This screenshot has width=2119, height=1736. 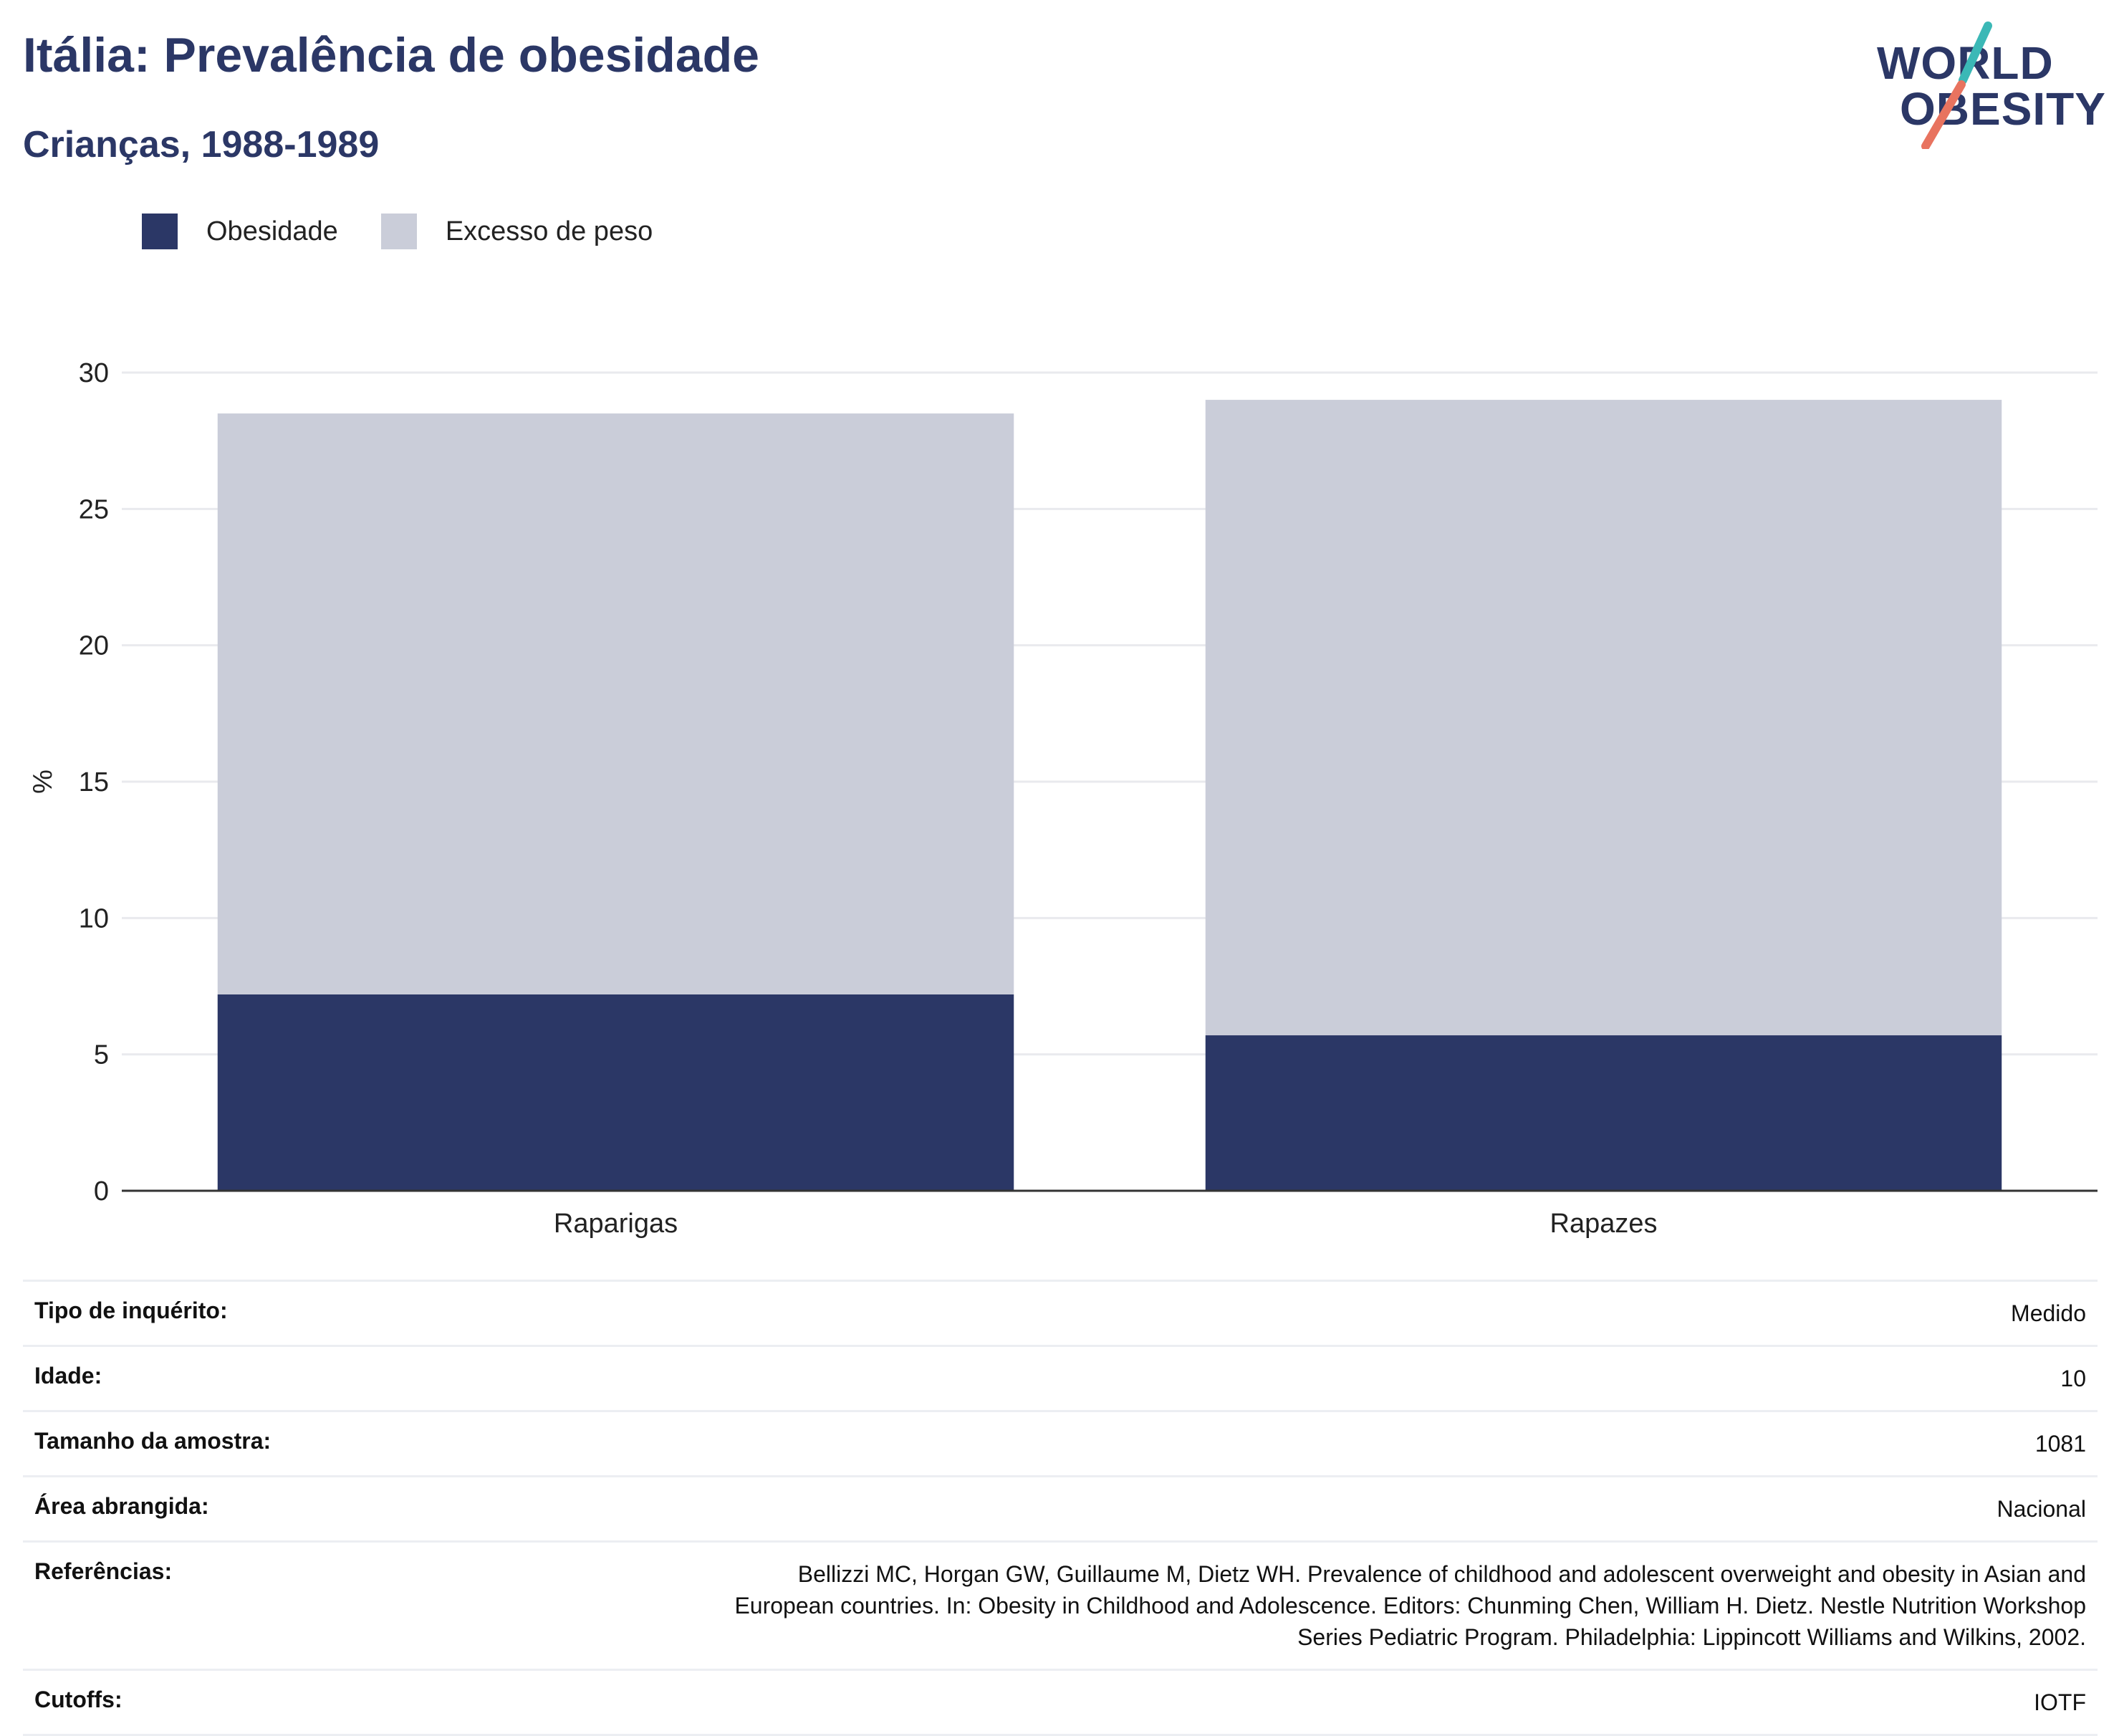 What do you see at coordinates (285, 1605) in the screenshot?
I see `info-label: Referências:` at bounding box center [285, 1605].